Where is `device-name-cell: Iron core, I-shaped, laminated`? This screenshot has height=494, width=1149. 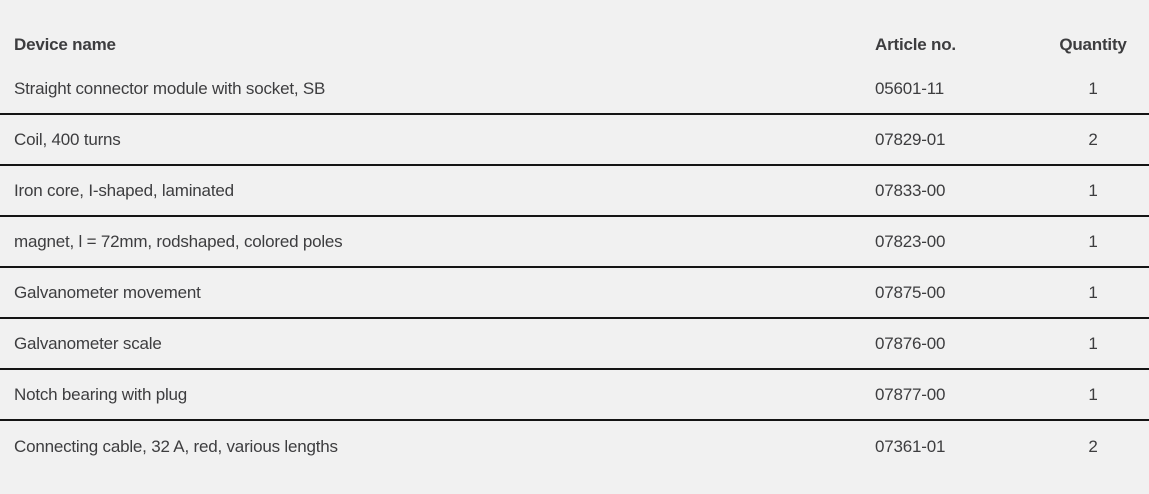
device-name-cell: Iron core, I-shaped, laminated is located at coordinates (124, 190).